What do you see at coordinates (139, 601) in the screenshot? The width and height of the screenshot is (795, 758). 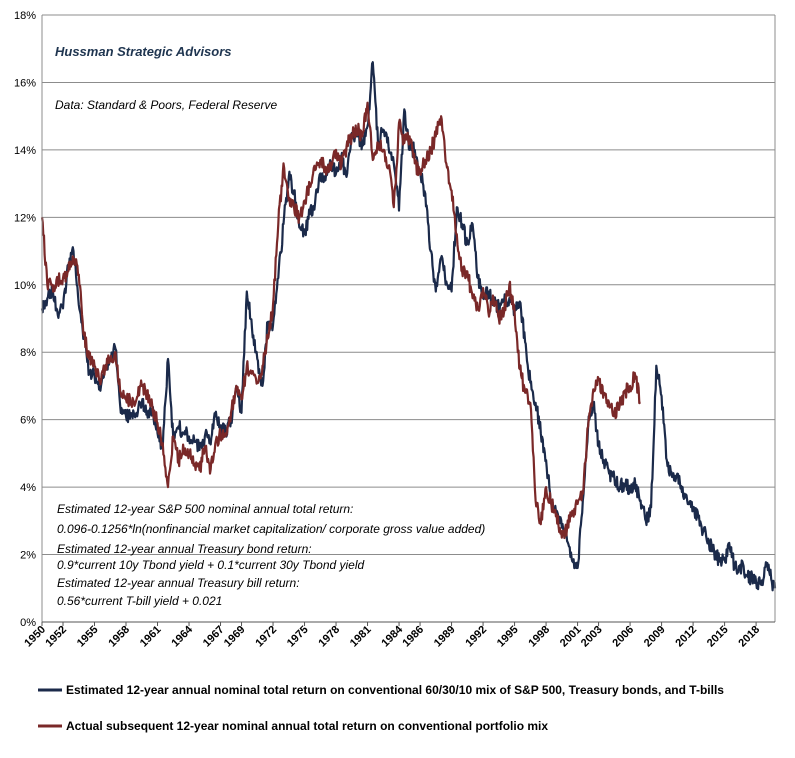 I see `annotation-line: 0.56*current T-bill yield + 0.021` at bounding box center [139, 601].